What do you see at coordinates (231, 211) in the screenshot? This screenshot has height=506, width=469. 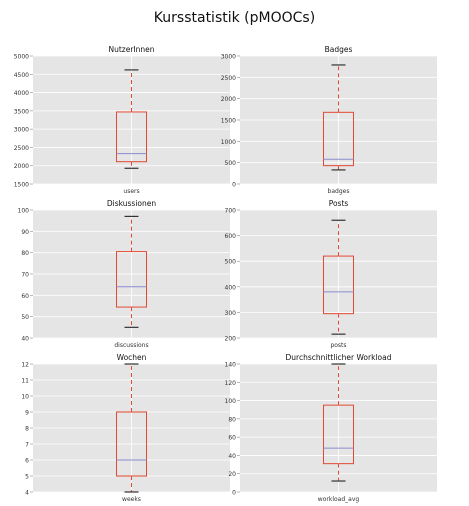 I see `y-tick-label: 700` at bounding box center [231, 211].